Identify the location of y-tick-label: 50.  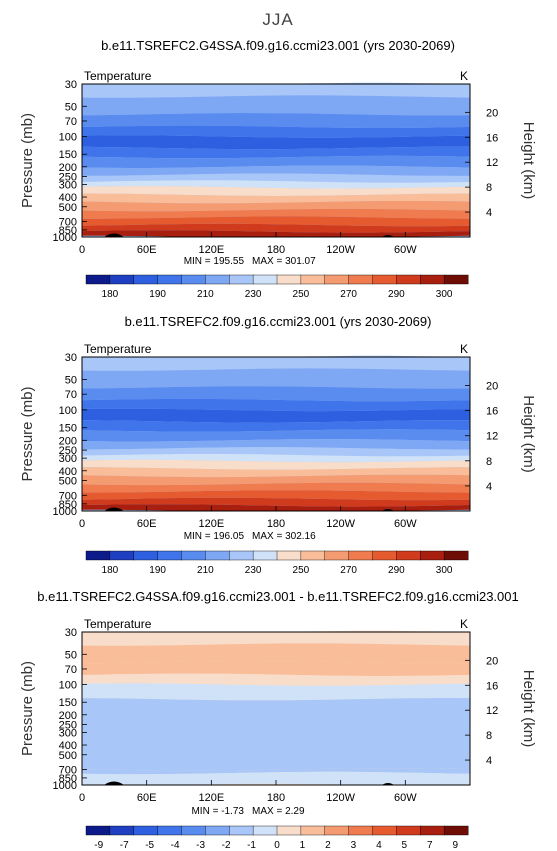
(71, 655).